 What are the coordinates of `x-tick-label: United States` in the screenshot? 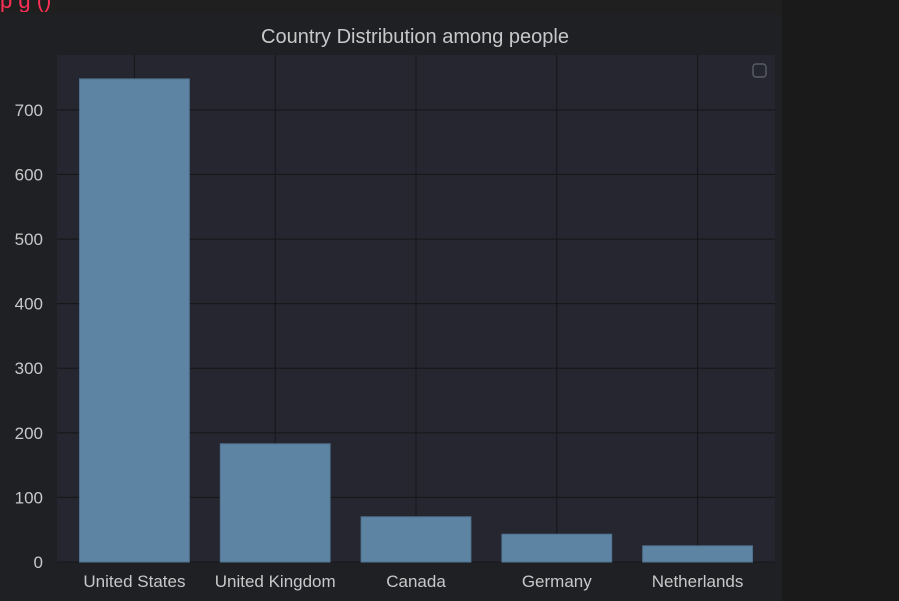 It's located at (134, 581).